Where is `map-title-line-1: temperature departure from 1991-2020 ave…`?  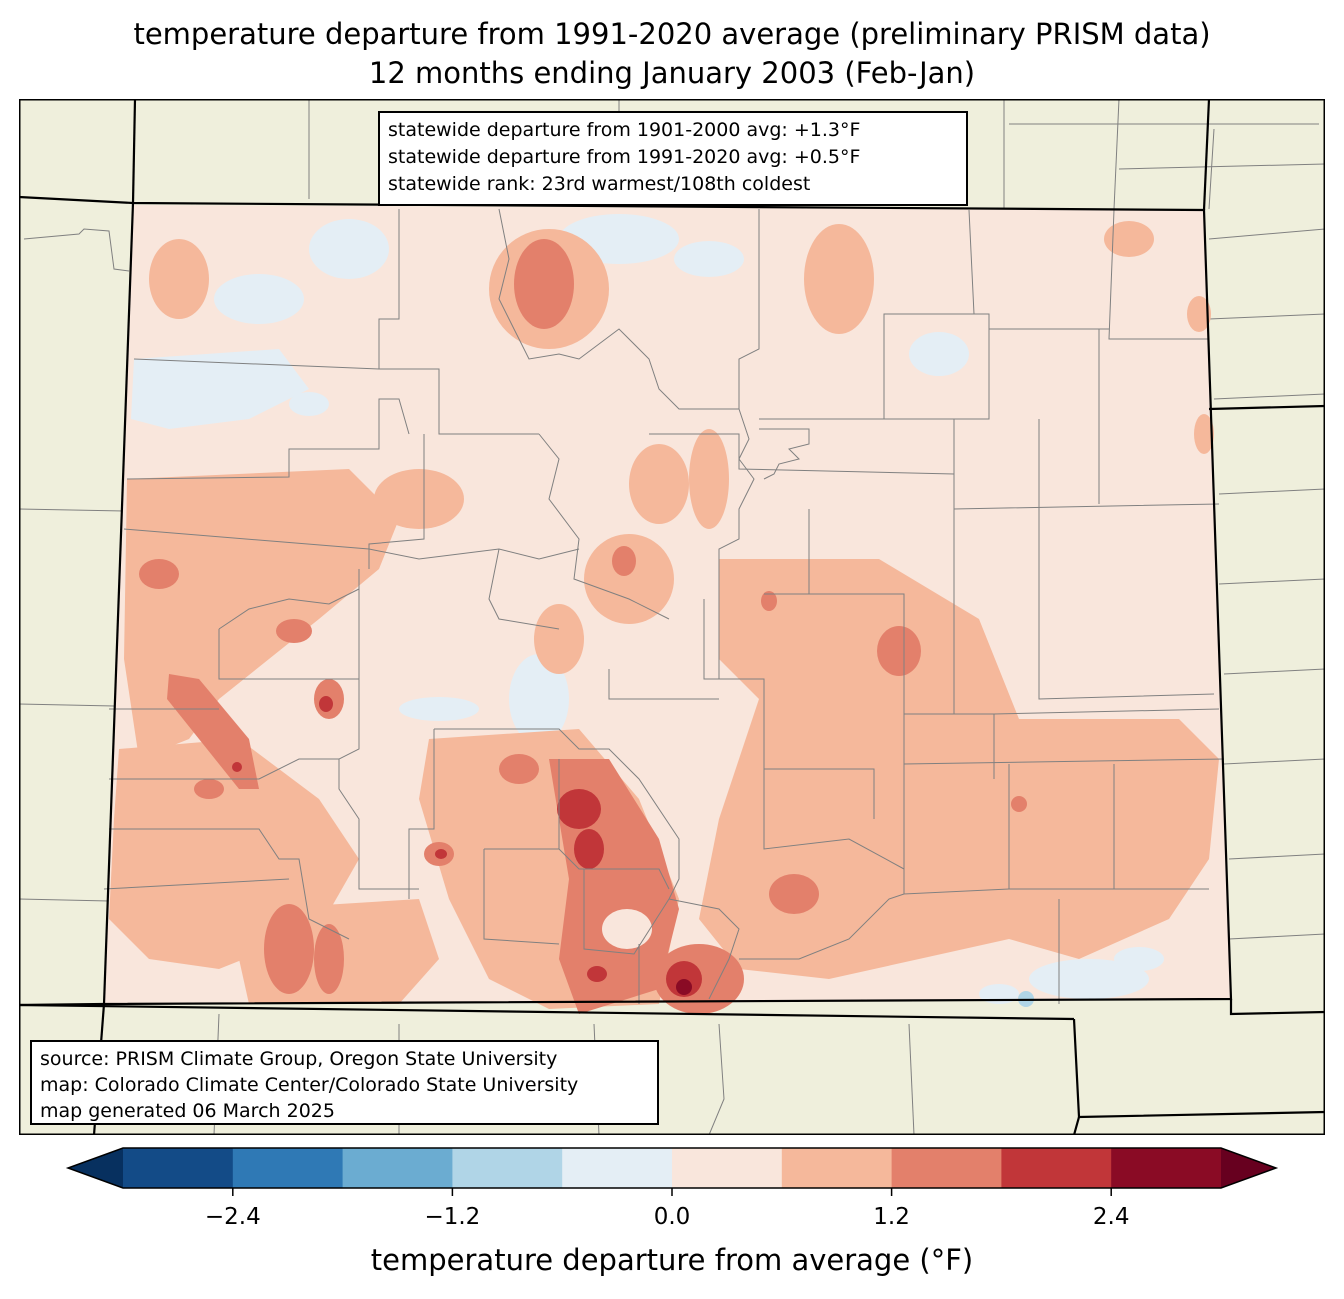
map-title-line-1: temperature departure from 1991-2020 ave… is located at coordinates (672, 34).